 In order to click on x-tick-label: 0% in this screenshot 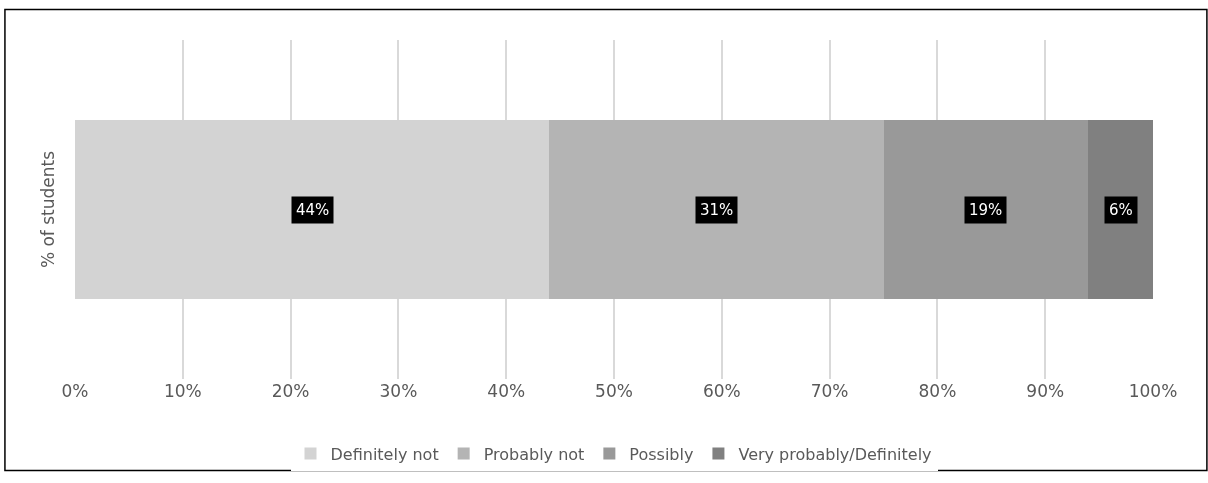, I will do `click(75, 391)`.